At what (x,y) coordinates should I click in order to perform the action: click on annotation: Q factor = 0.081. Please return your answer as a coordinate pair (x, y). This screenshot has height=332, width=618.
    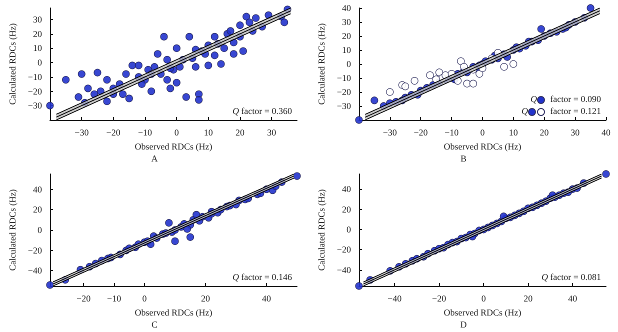
    Looking at the image, I should click on (571, 277).